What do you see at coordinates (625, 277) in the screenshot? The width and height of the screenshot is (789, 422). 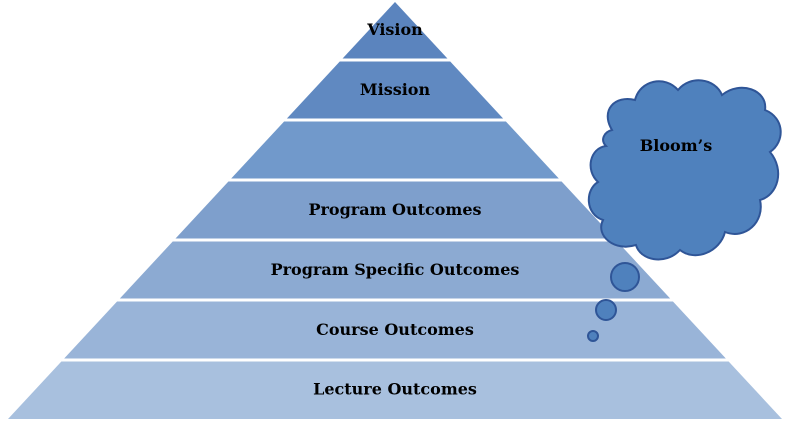 I see `thought-bubble-large` at bounding box center [625, 277].